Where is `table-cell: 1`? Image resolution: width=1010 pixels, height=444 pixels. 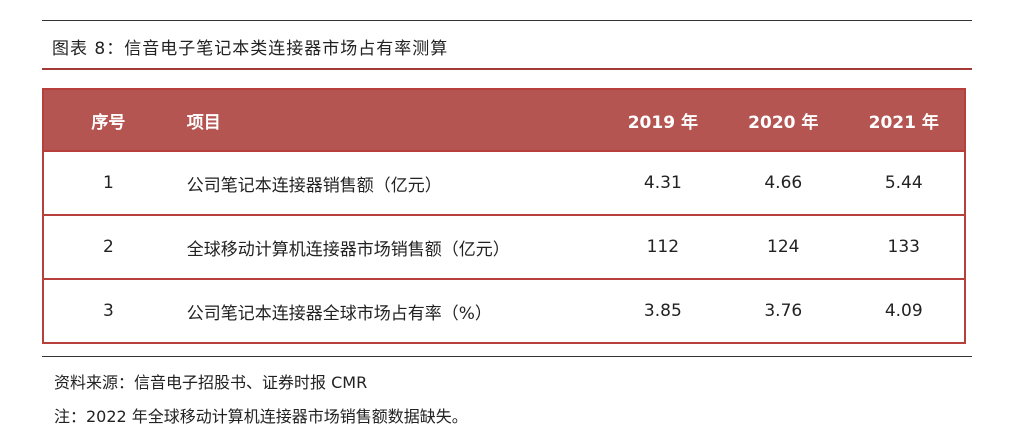 table-cell: 1 is located at coordinates (108, 183).